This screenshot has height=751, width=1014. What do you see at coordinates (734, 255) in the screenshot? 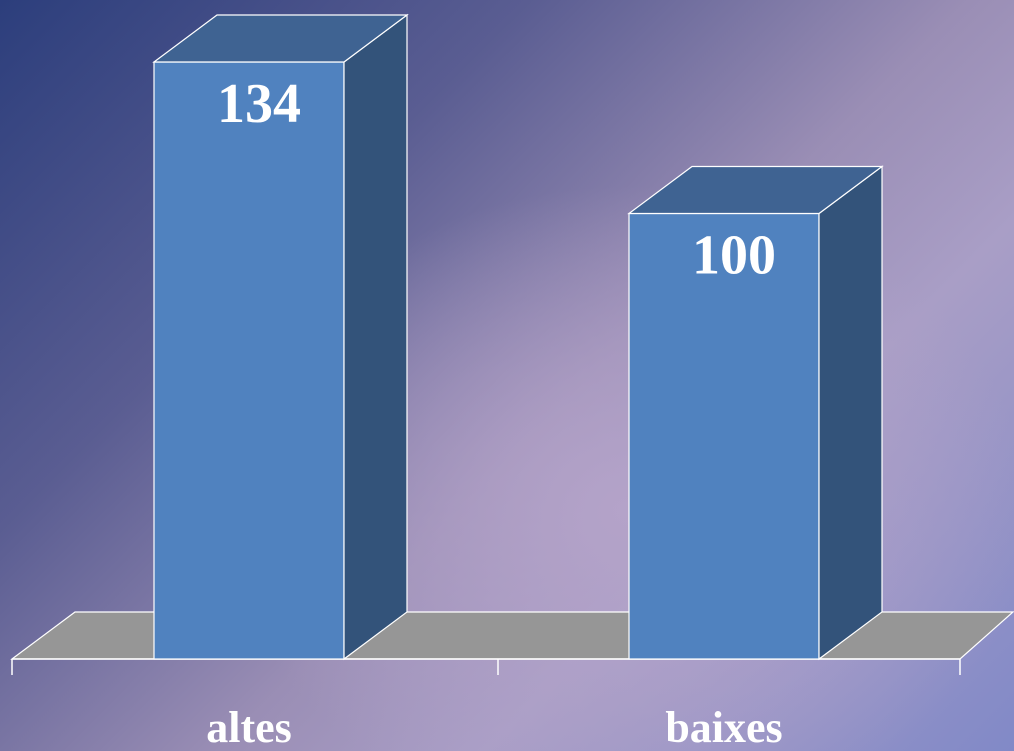
I see `data-label: 100` at bounding box center [734, 255].